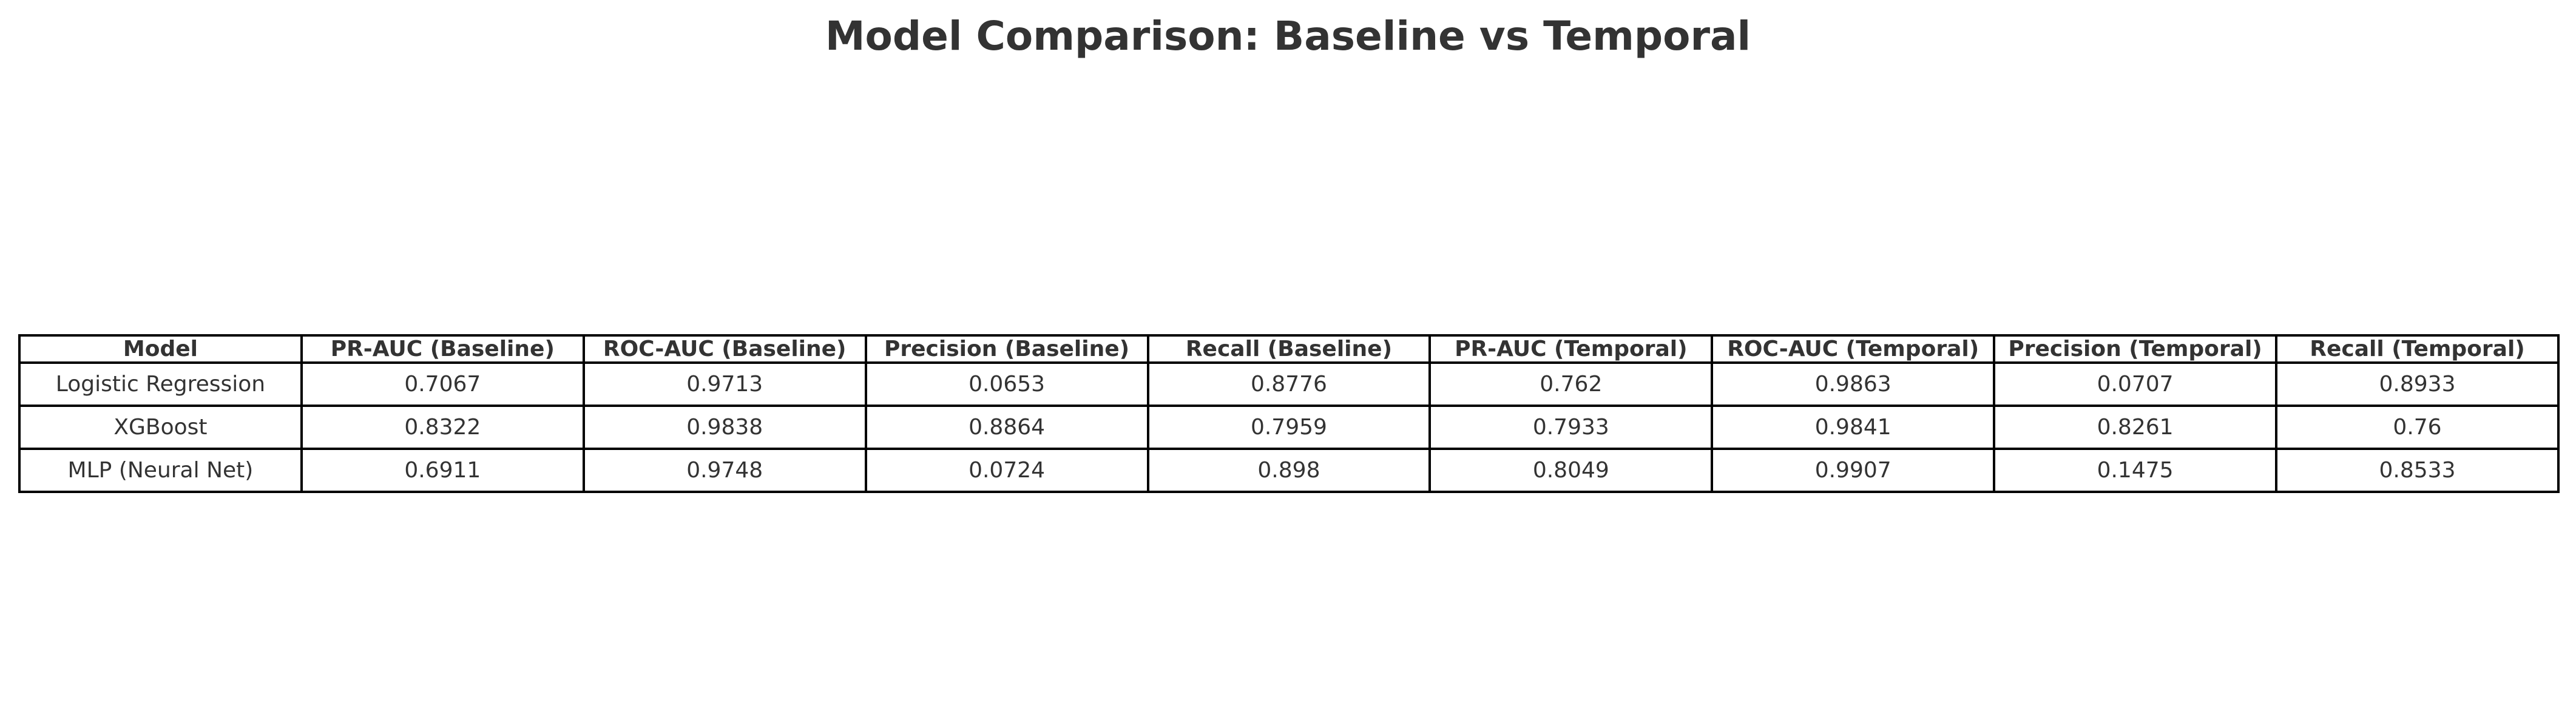  I want to click on column-header: Model, so click(160, 349).